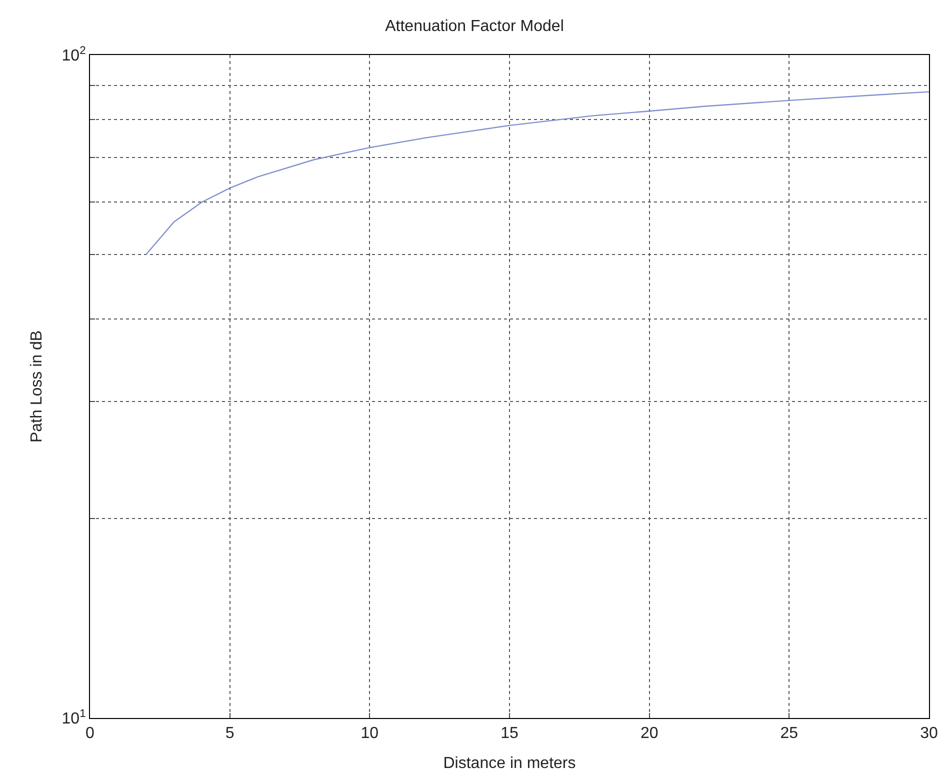 Image resolution: width=949 pixels, height=783 pixels. What do you see at coordinates (509, 733) in the screenshot?
I see `x-tick-label: 15` at bounding box center [509, 733].